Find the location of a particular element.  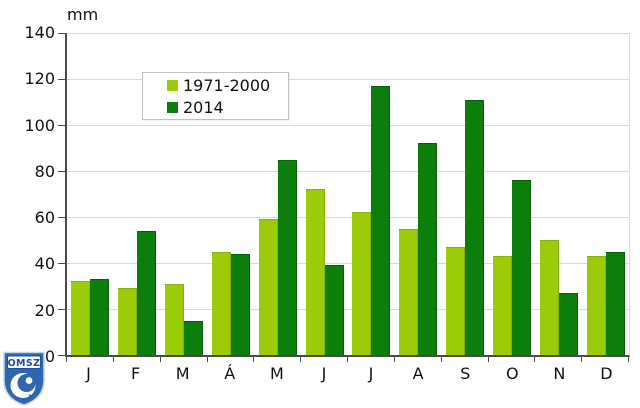

bar-group-11-N is located at coordinates (558, 194).